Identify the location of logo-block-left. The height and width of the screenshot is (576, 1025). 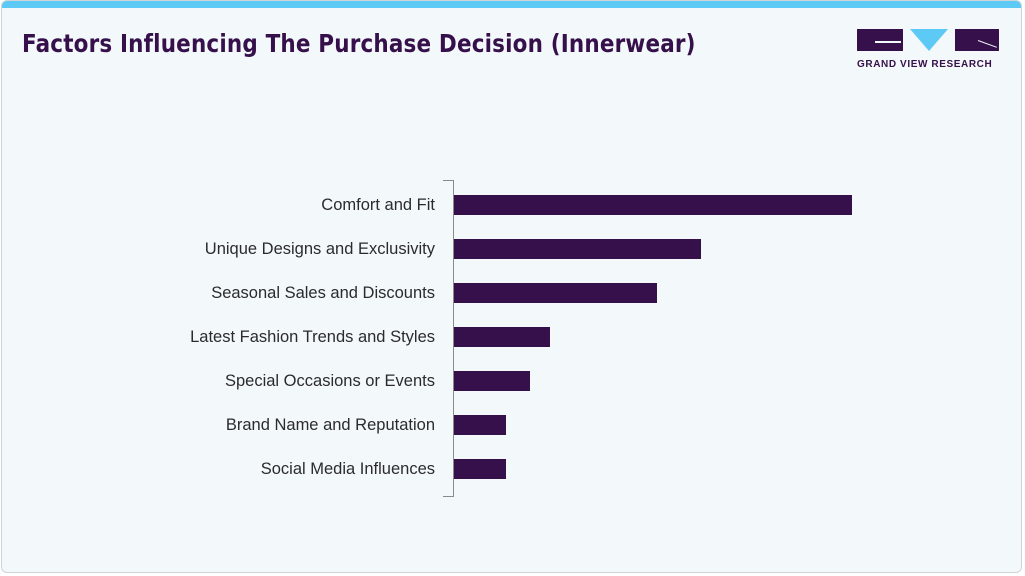
(880, 40).